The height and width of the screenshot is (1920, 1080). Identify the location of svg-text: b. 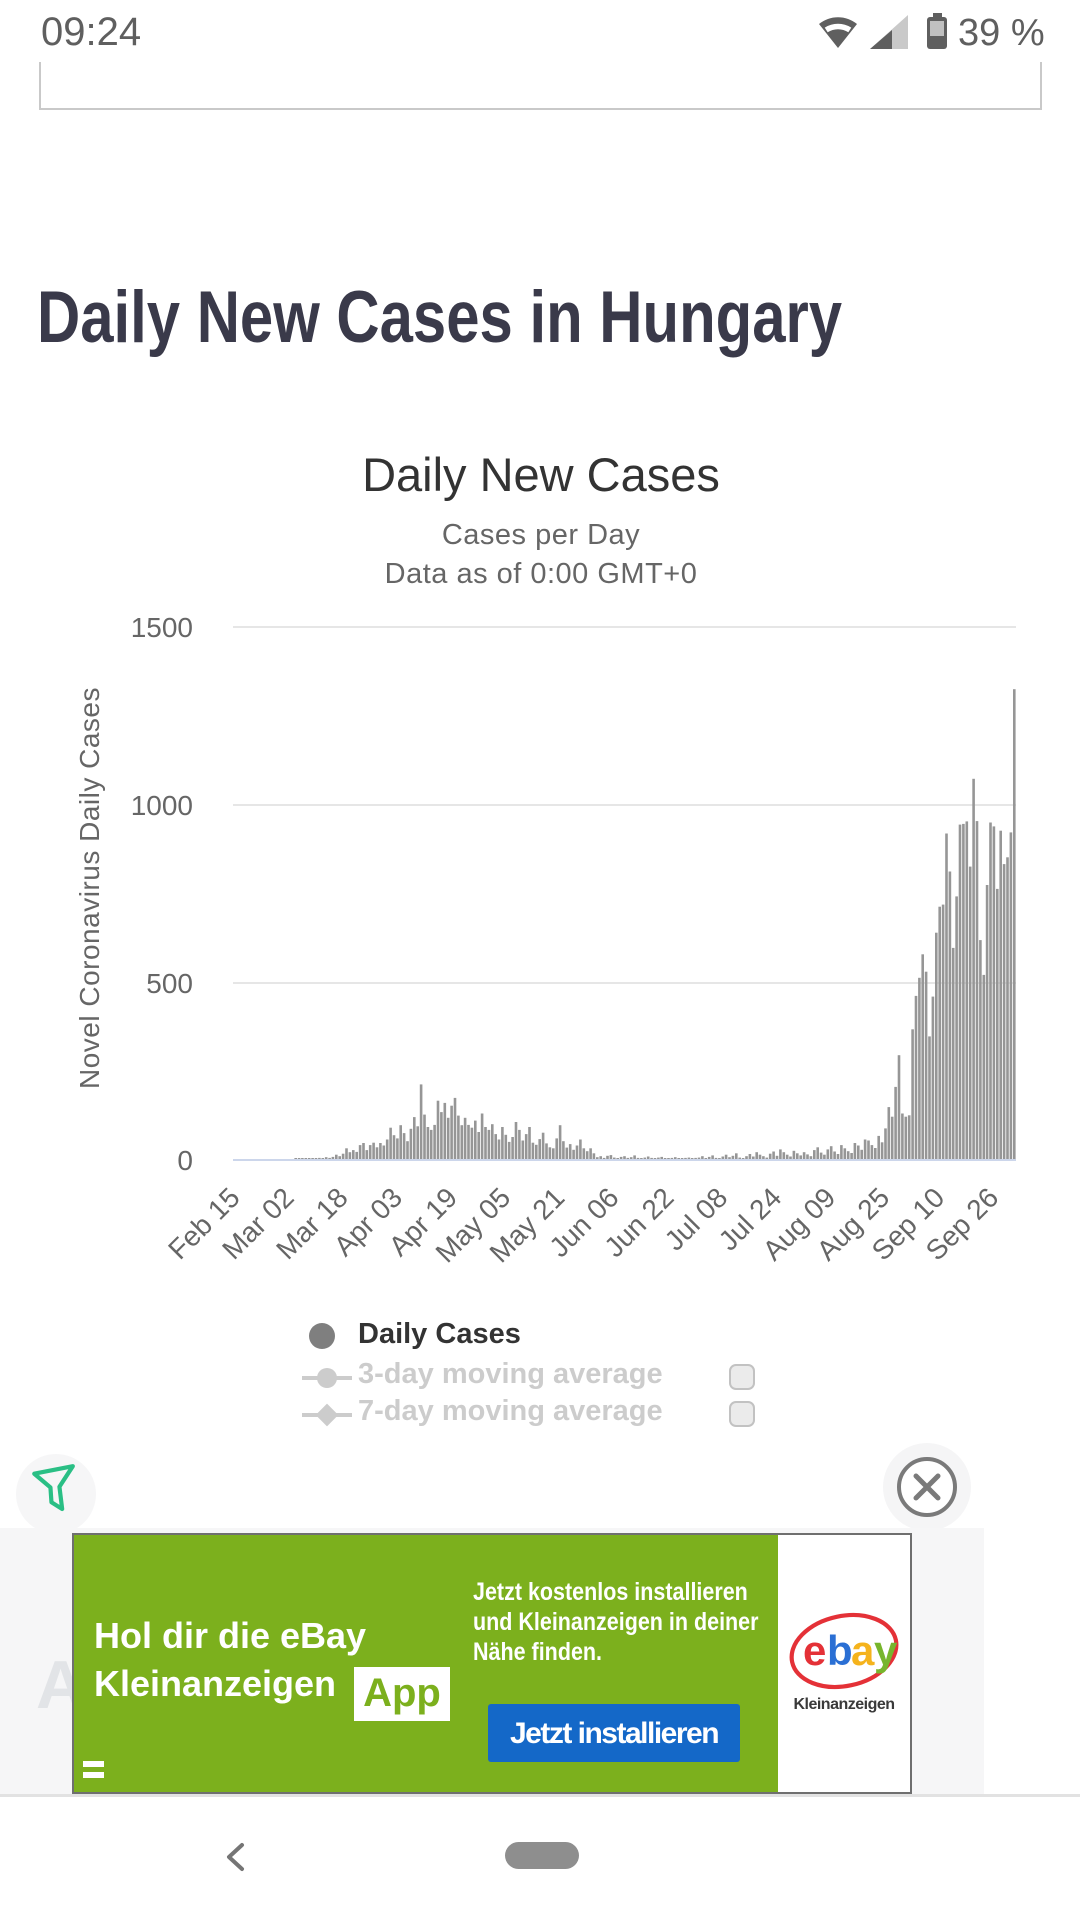
(840, 1650).